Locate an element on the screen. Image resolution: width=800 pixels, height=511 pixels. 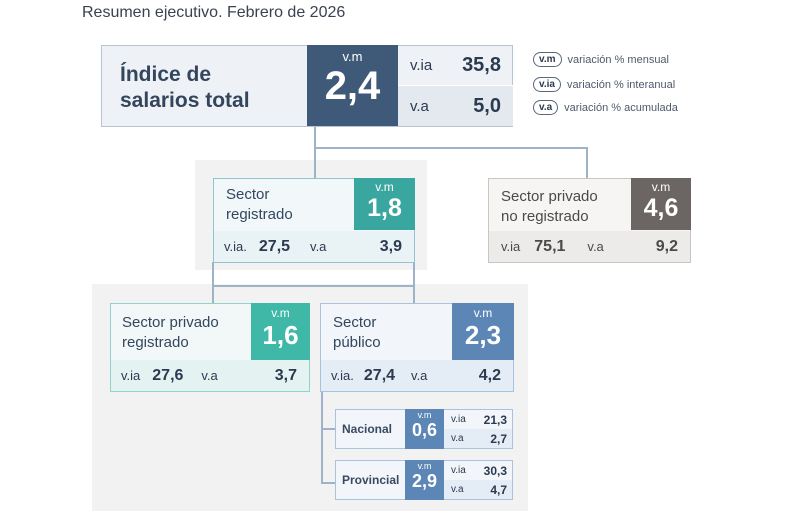
nacional-va-label: v.a is located at coordinates (457, 438).